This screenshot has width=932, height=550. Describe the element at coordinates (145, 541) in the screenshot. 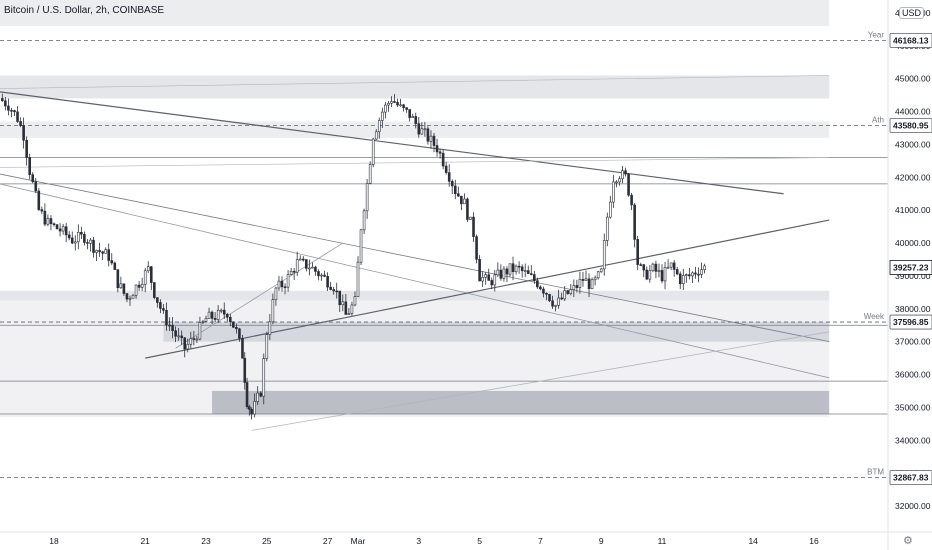

I see `x-tick-label: 21` at that location.